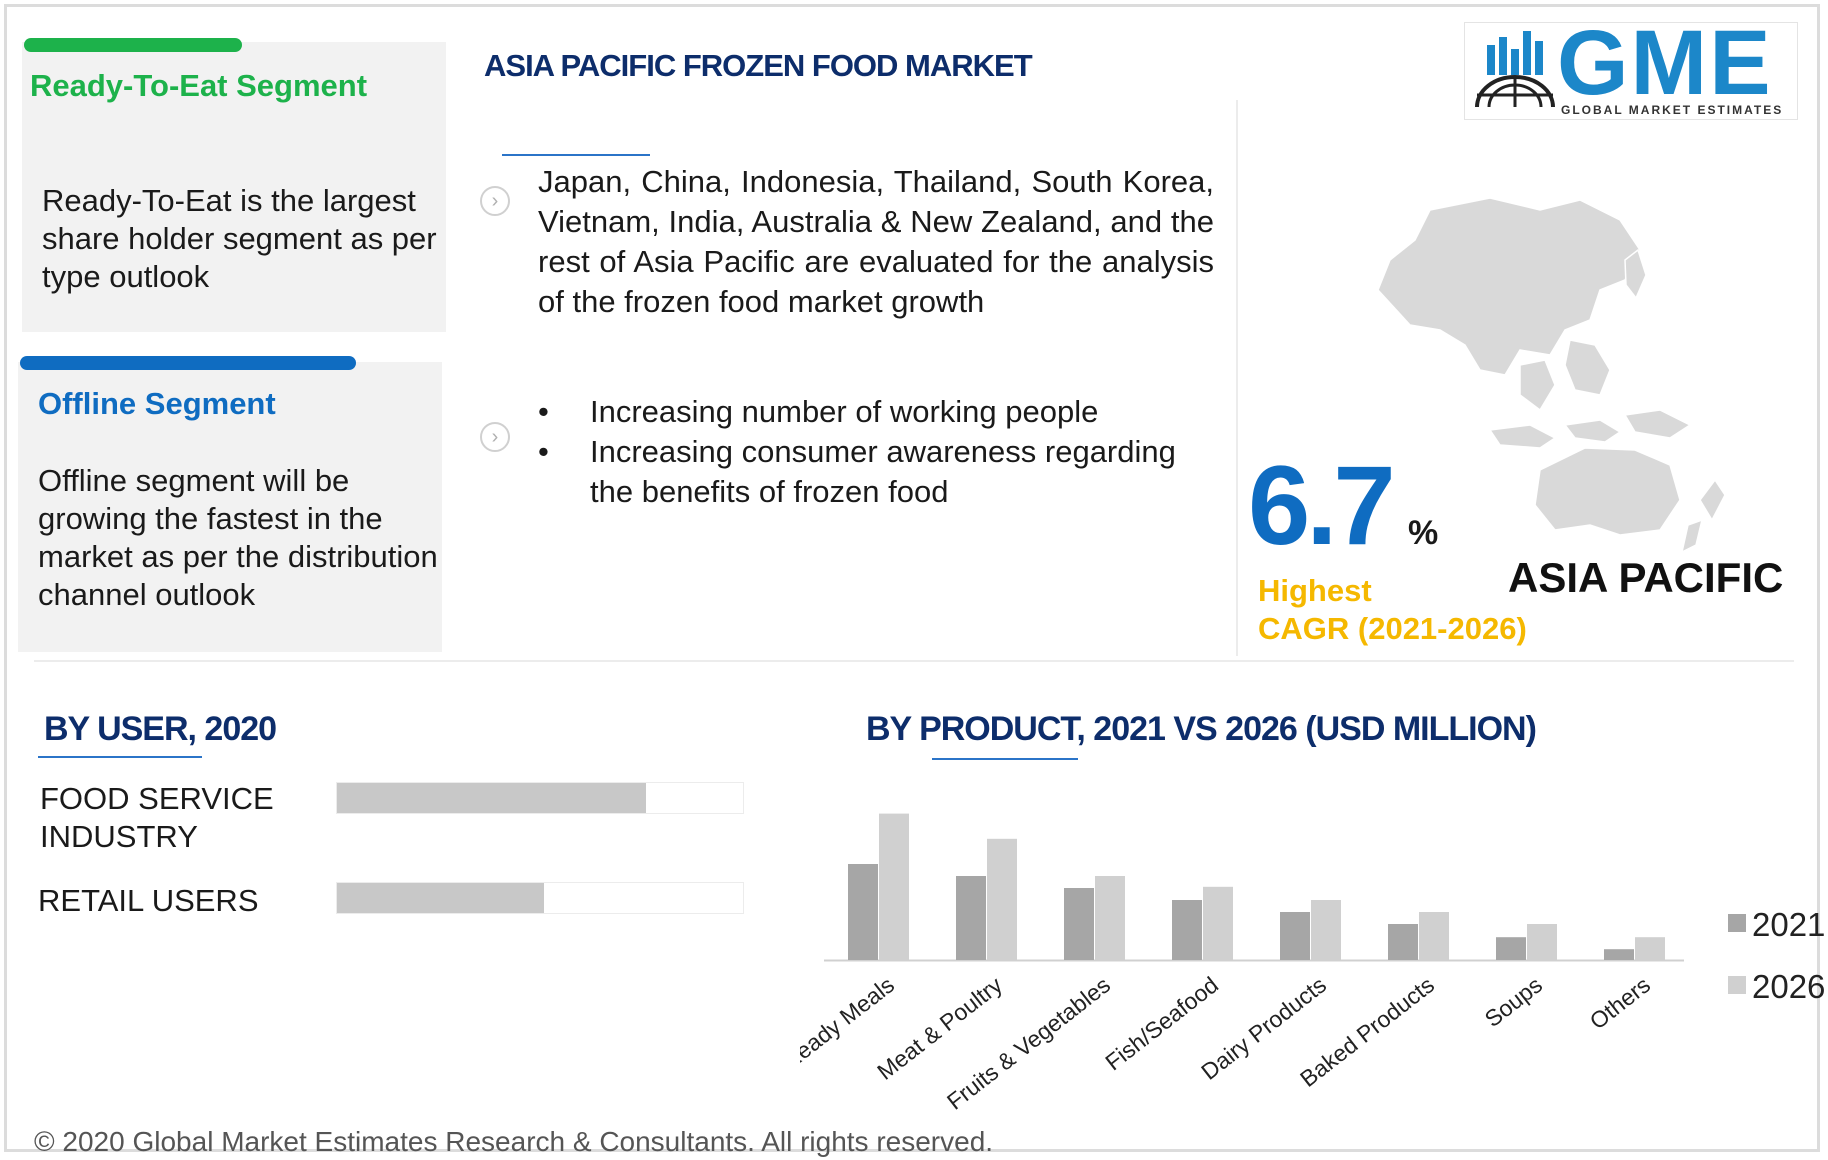 The image size is (1828, 1160). What do you see at coordinates (1005, 759) in the screenshot?
I see `chart-title-underline` at bounding box center [1005, 759].